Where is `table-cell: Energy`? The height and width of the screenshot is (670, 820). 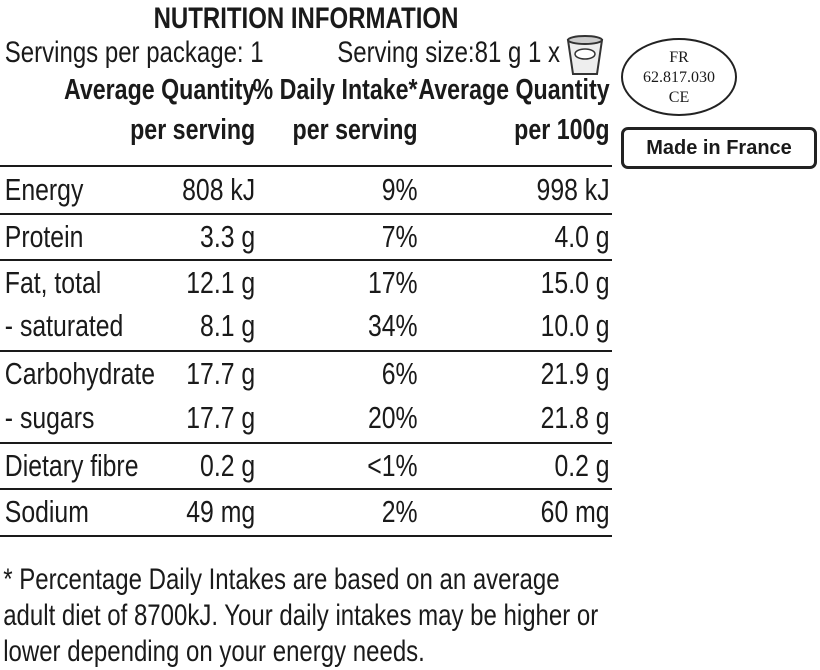 table-cell: Energy is located at coordinates (44, 189).